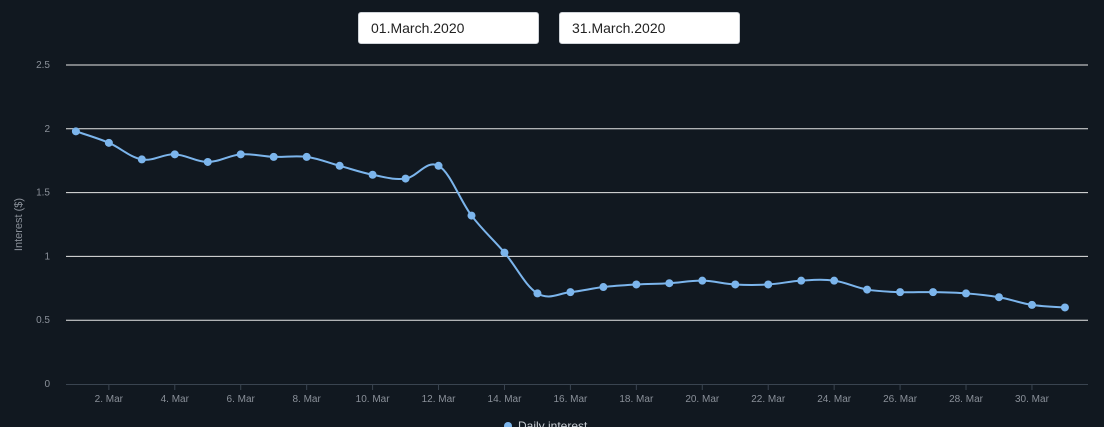 This screenshot has width=1104, height=427. Describe the element at coordinates (649, 28) in the screenshot. I see `end-date-input` at that location.